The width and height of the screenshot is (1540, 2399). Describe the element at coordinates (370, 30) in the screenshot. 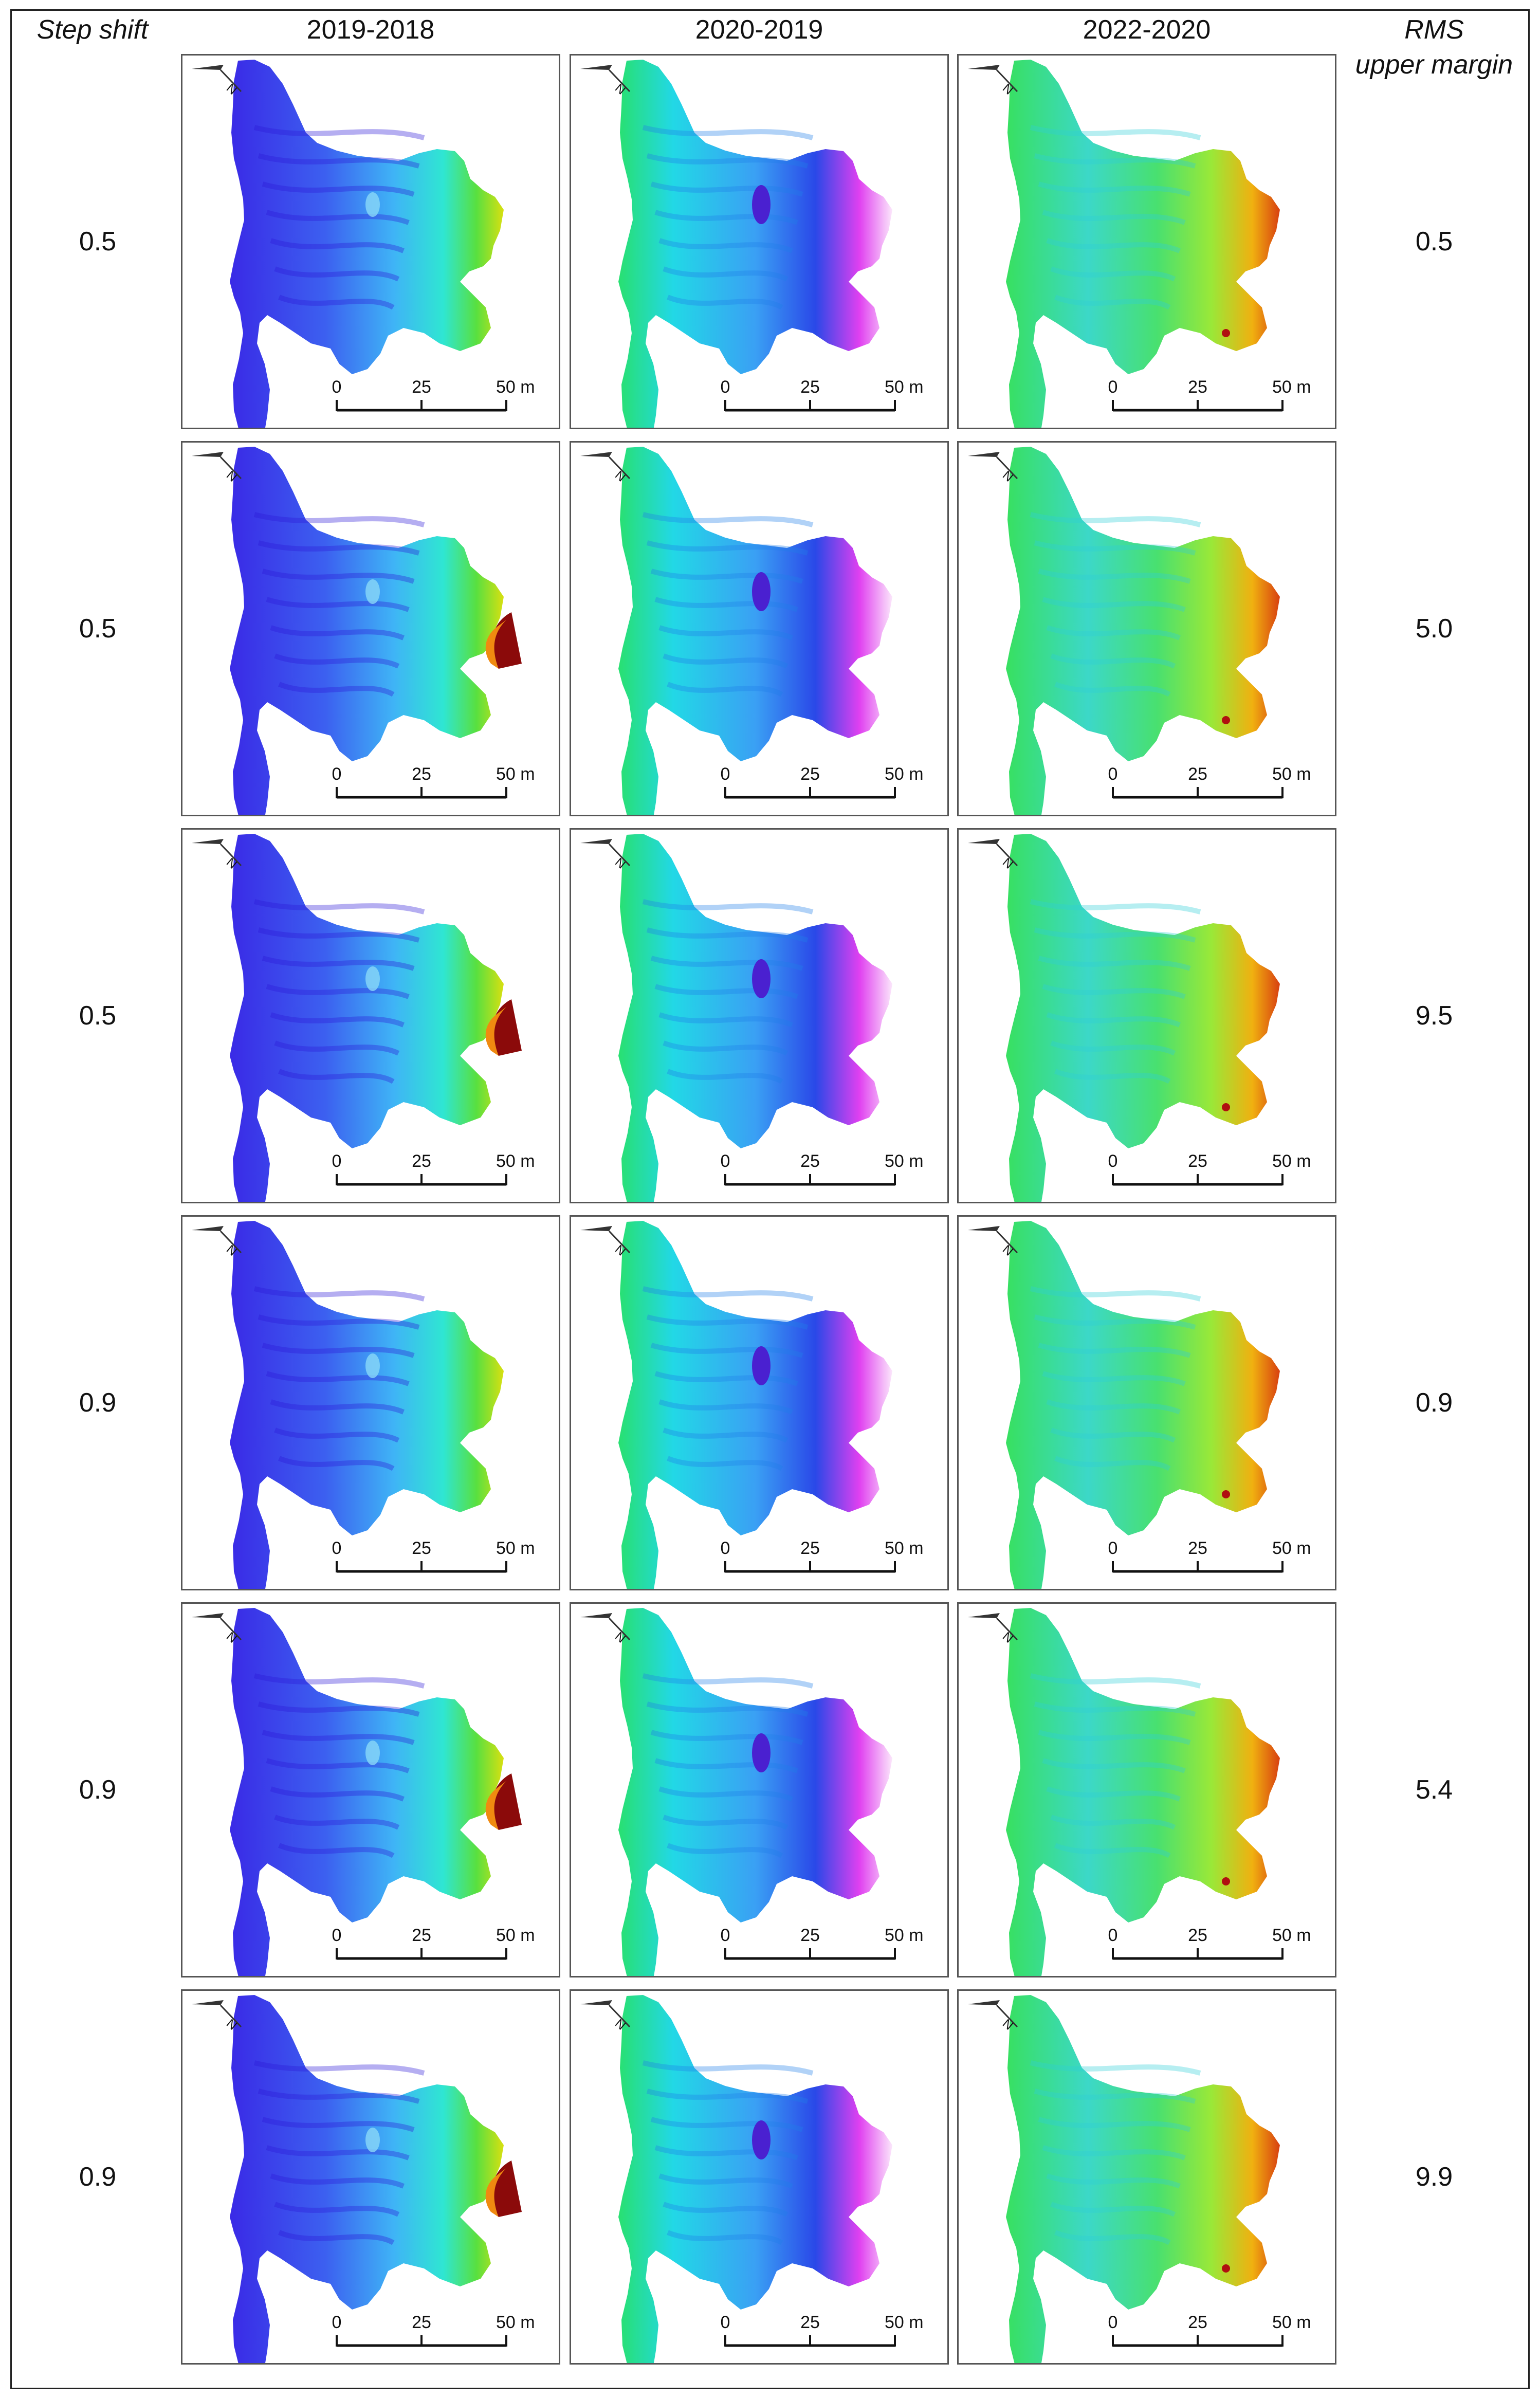

I see `header-col-2019-2018: 2019-2018` at that location.